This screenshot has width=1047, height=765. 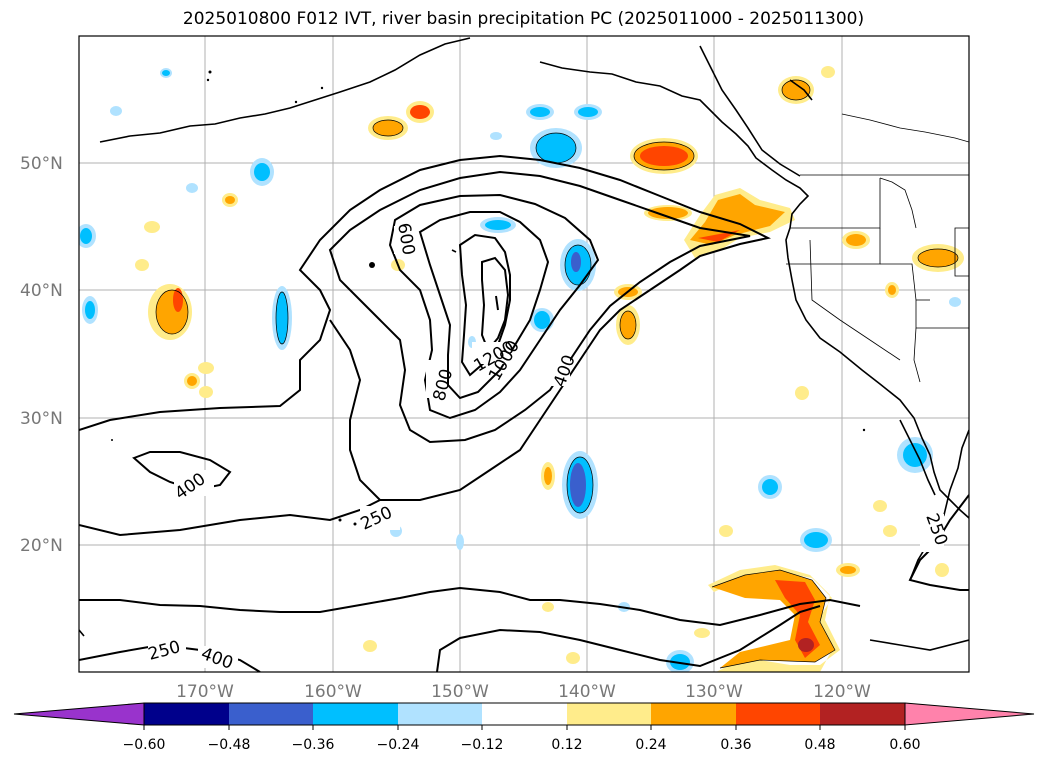 I want to click on lat-label-20: 20°N, so click(x=41, y=546).